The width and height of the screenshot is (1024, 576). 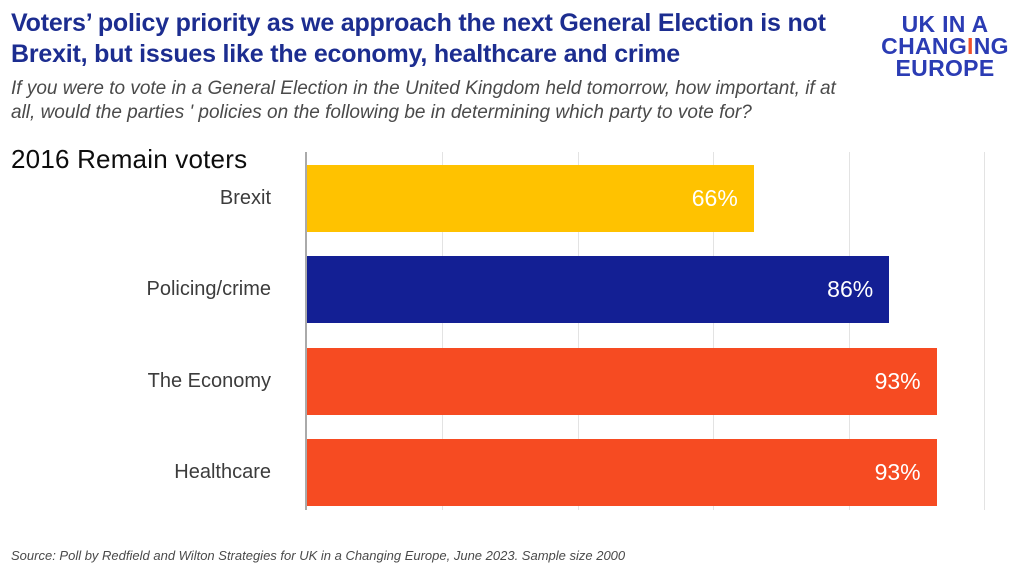 What do you see at coordinates (245, 198) in the screenshot?
I see `category-label: Brexit` at bounding box center [245, 198].